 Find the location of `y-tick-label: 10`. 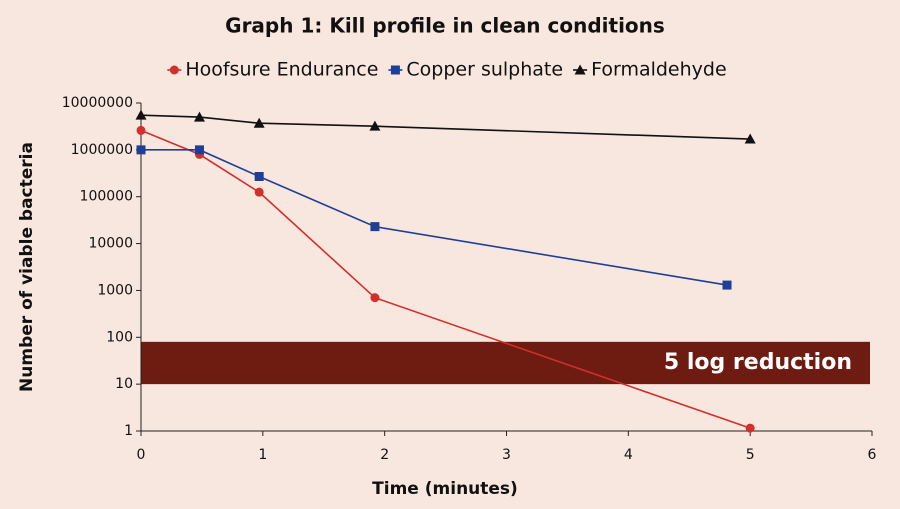

y-tick-label: 10 is located at coordinates (124, 384).